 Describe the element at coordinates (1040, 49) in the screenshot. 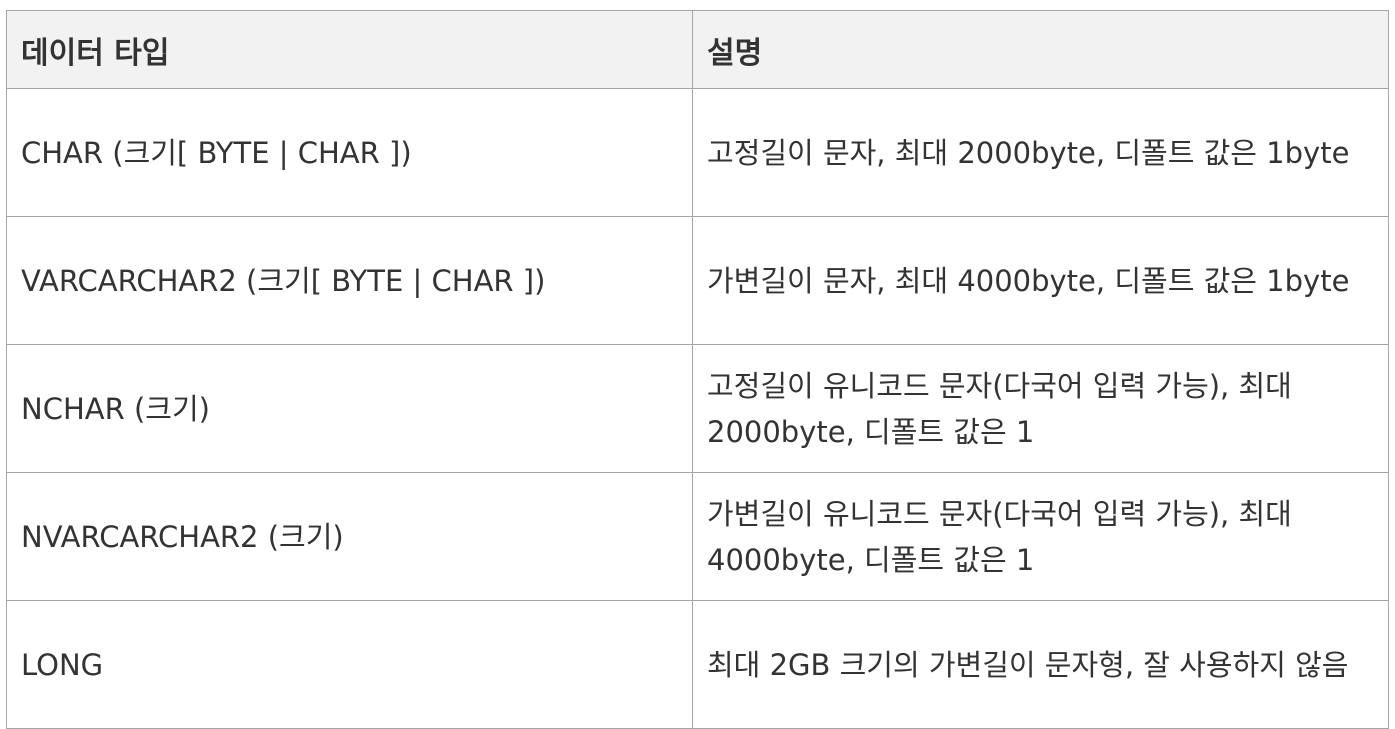

I see `header-description: 설명` at that location.